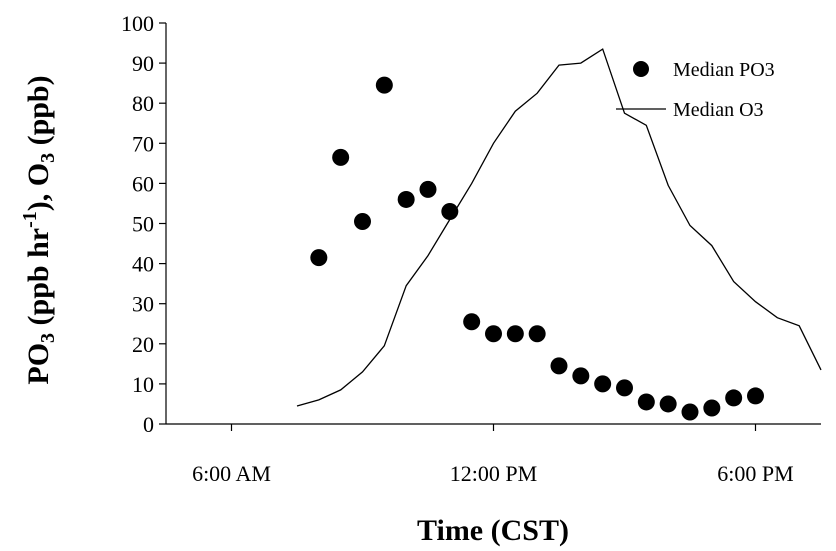  Describe the element at coordinates (143, 344) in the screenshot. I see `y-tick-label: 20` at that location.